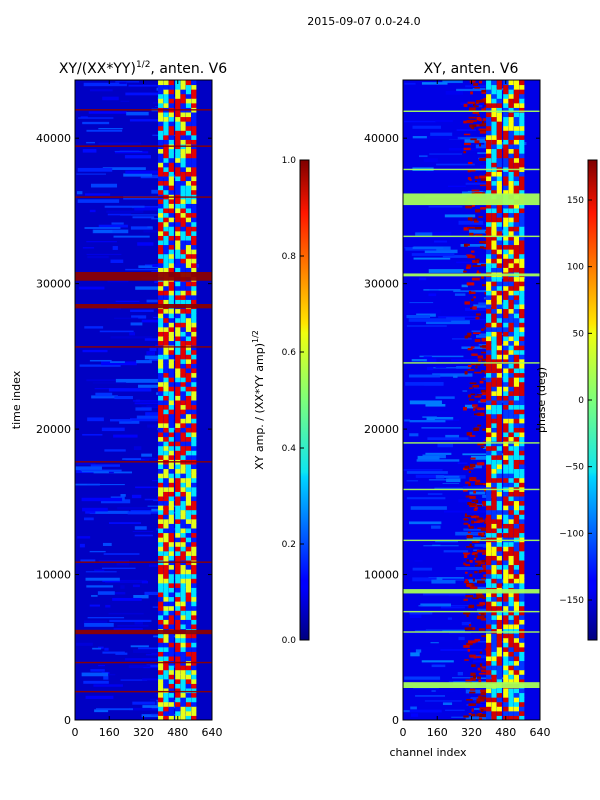  Describe the element at coordinates (289, 161) in the screenshot. I see `amplitude-colorbar-tick-label: 1.0` at that location.